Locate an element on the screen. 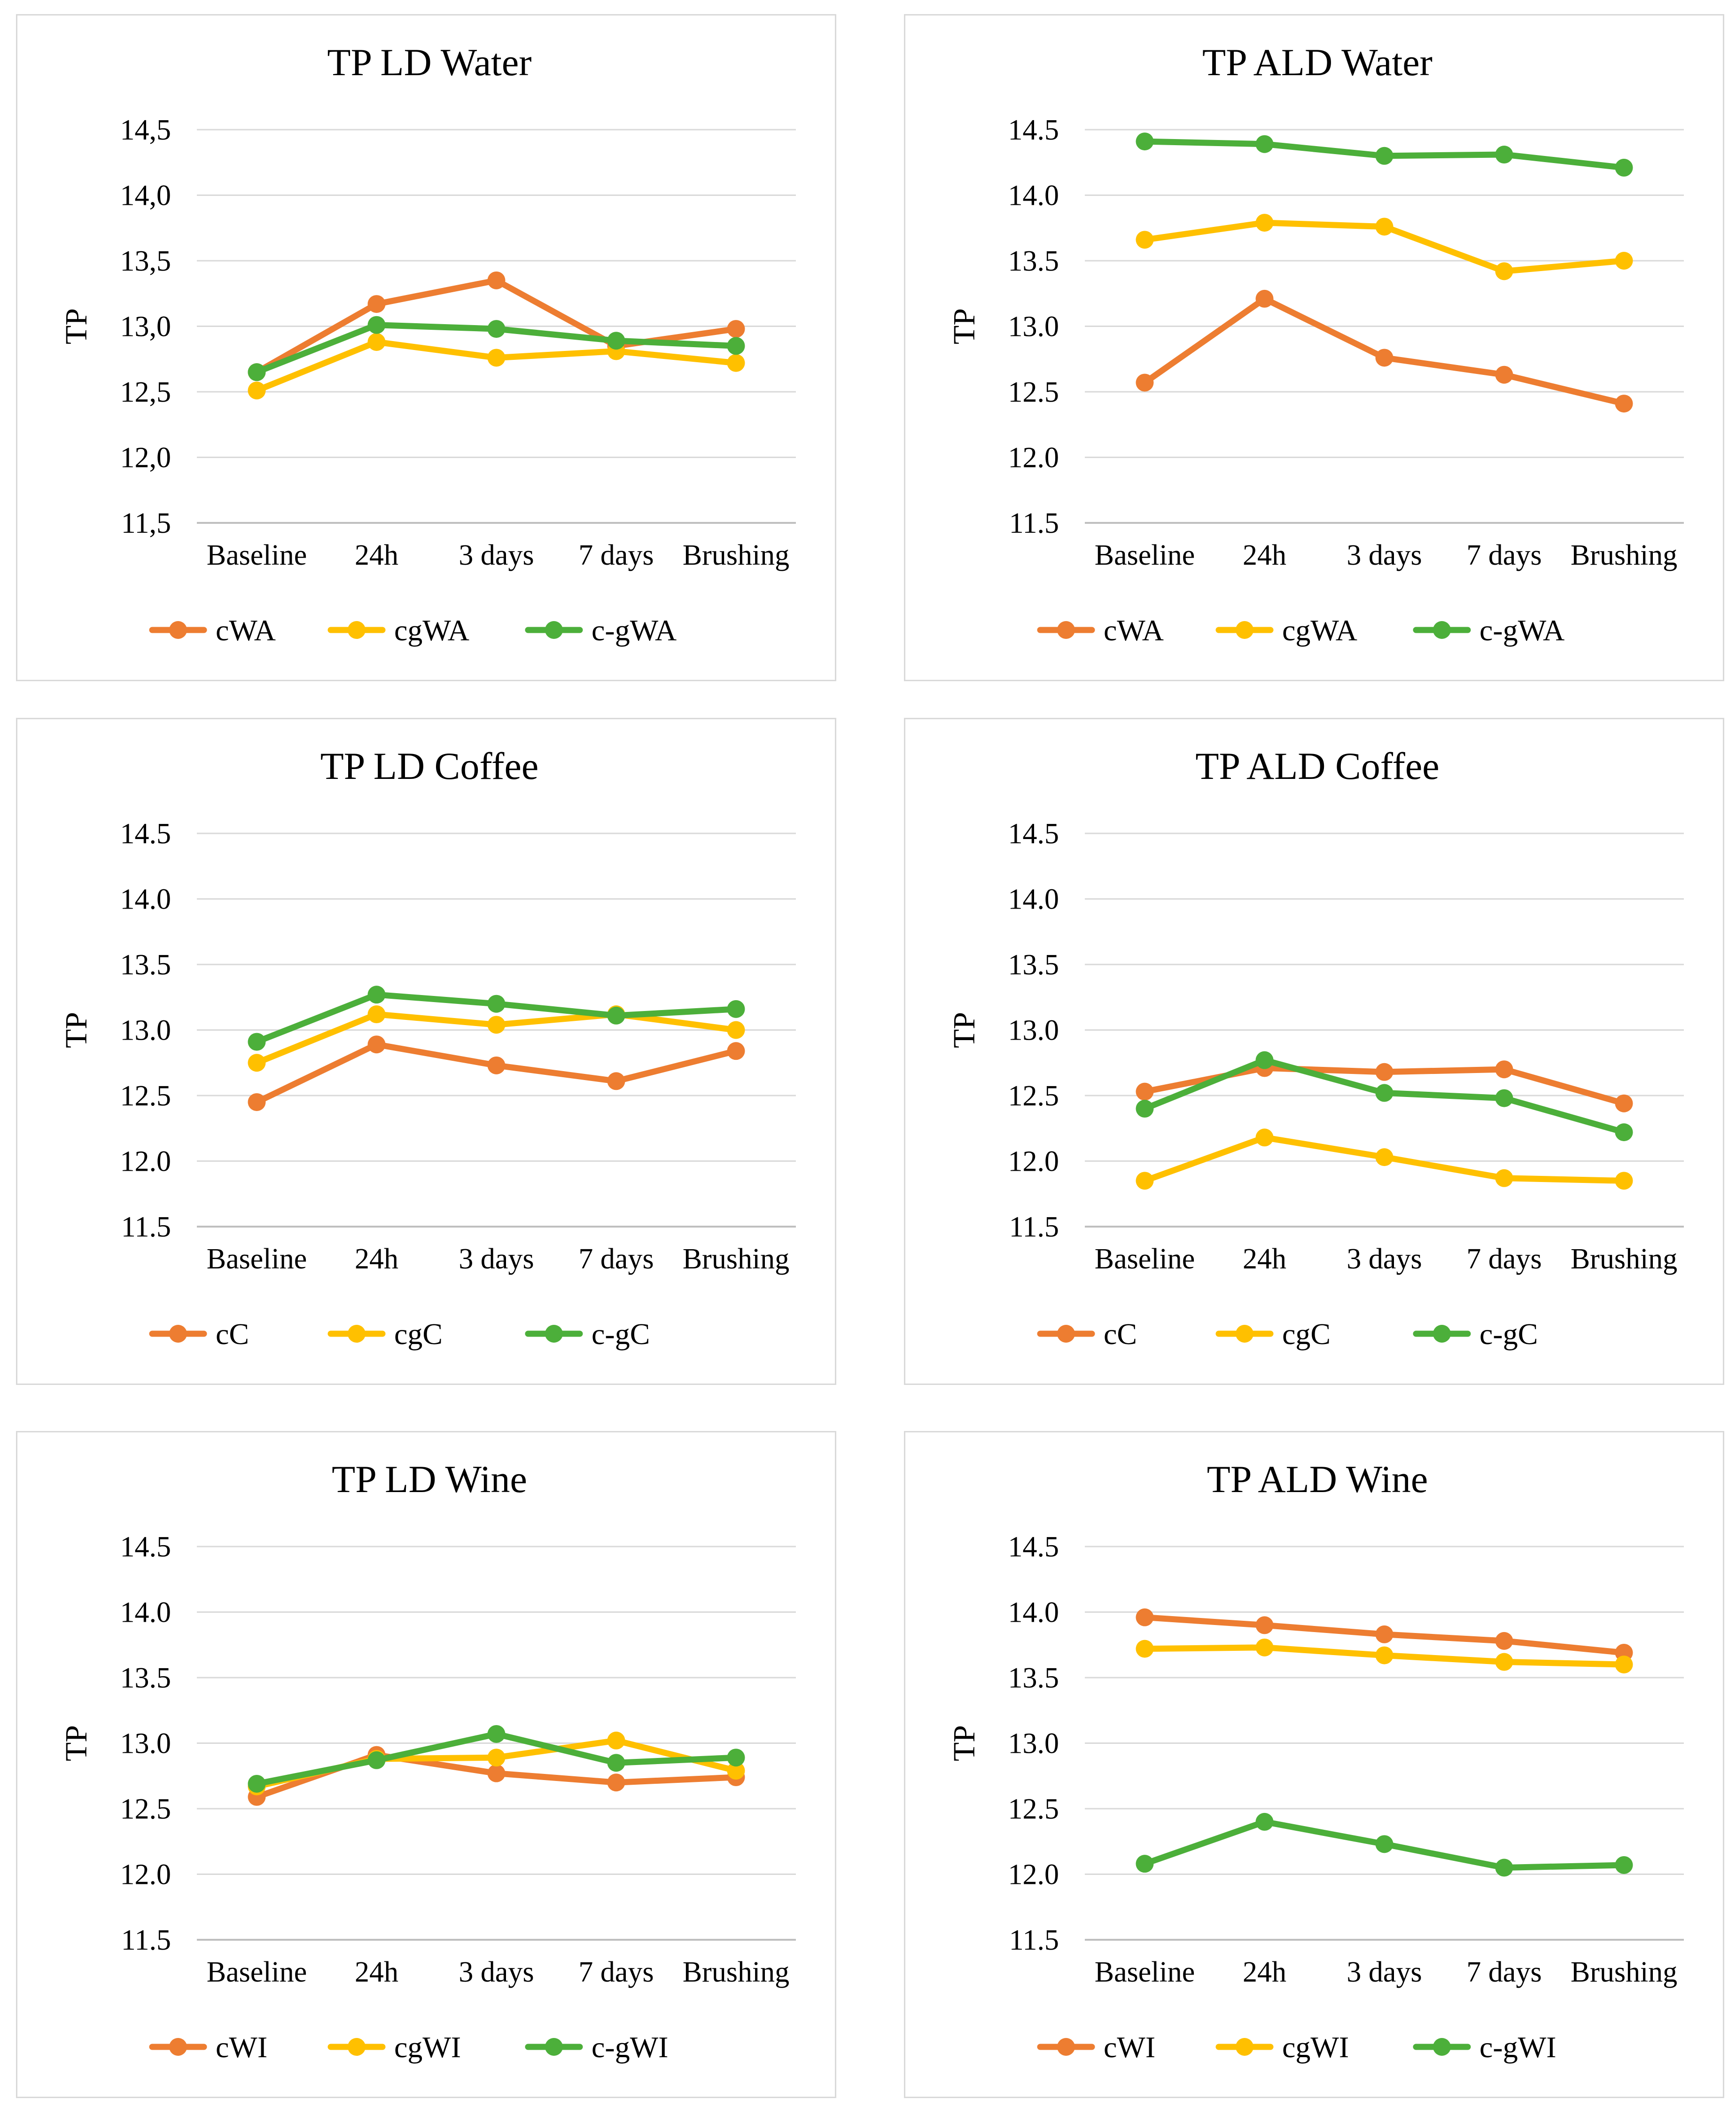 The height and width of the screenshot is (2115, 1736). legend-label: cWA is located at coordinates (1134, 631).